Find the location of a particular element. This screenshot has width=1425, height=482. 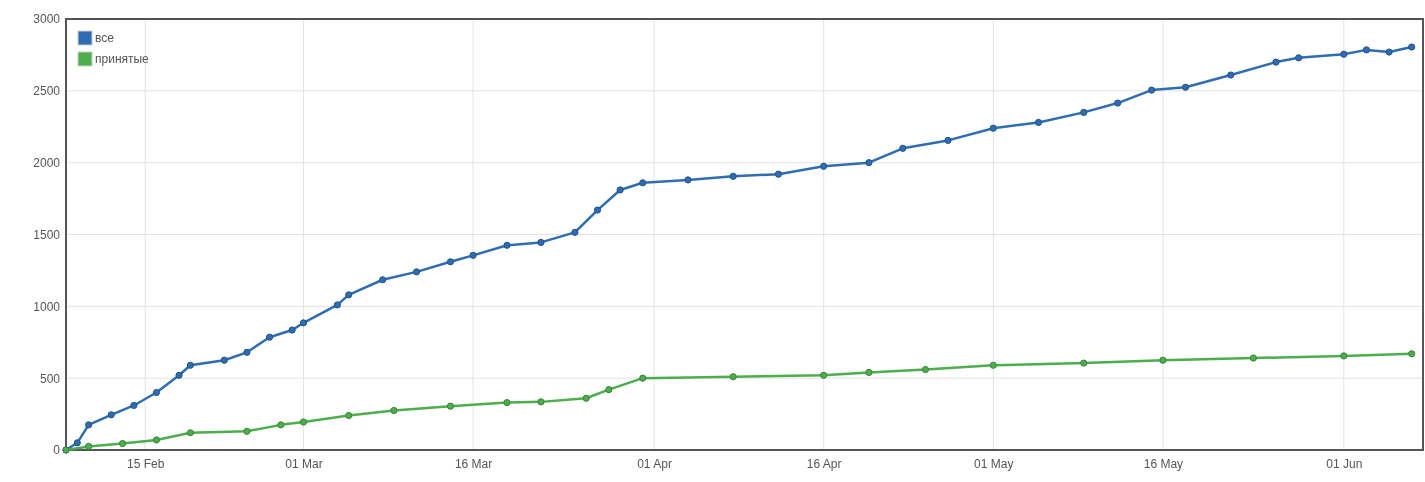

y-tick-label: 0 is located at coordinates (57, 450).